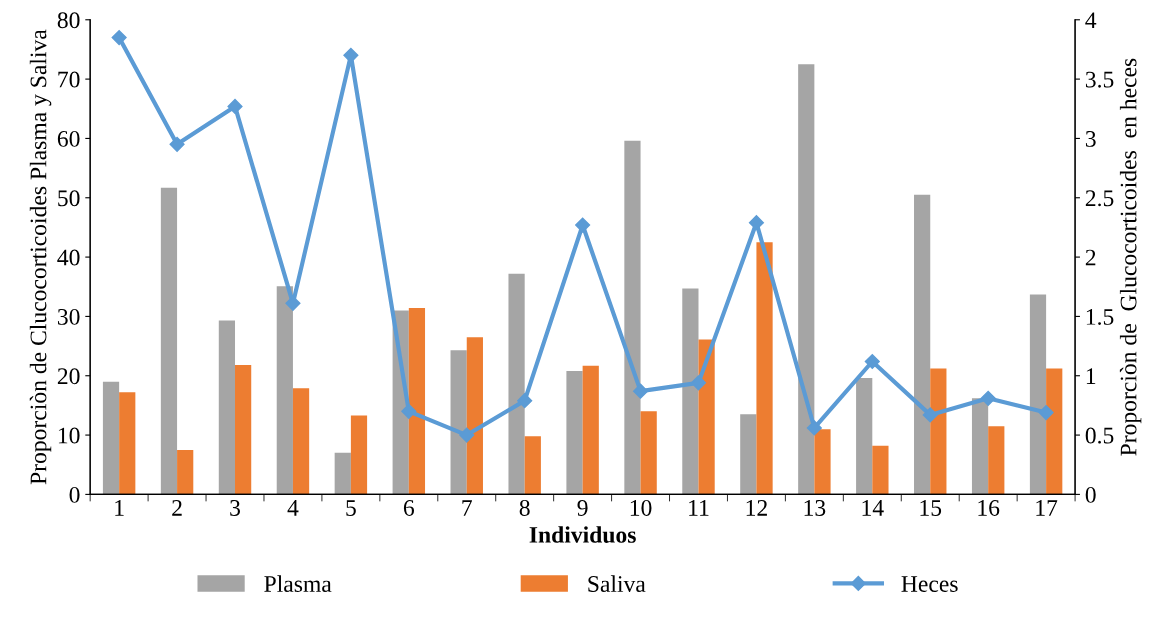  I want to click on x-tick-label: 6, so click(409, 508).